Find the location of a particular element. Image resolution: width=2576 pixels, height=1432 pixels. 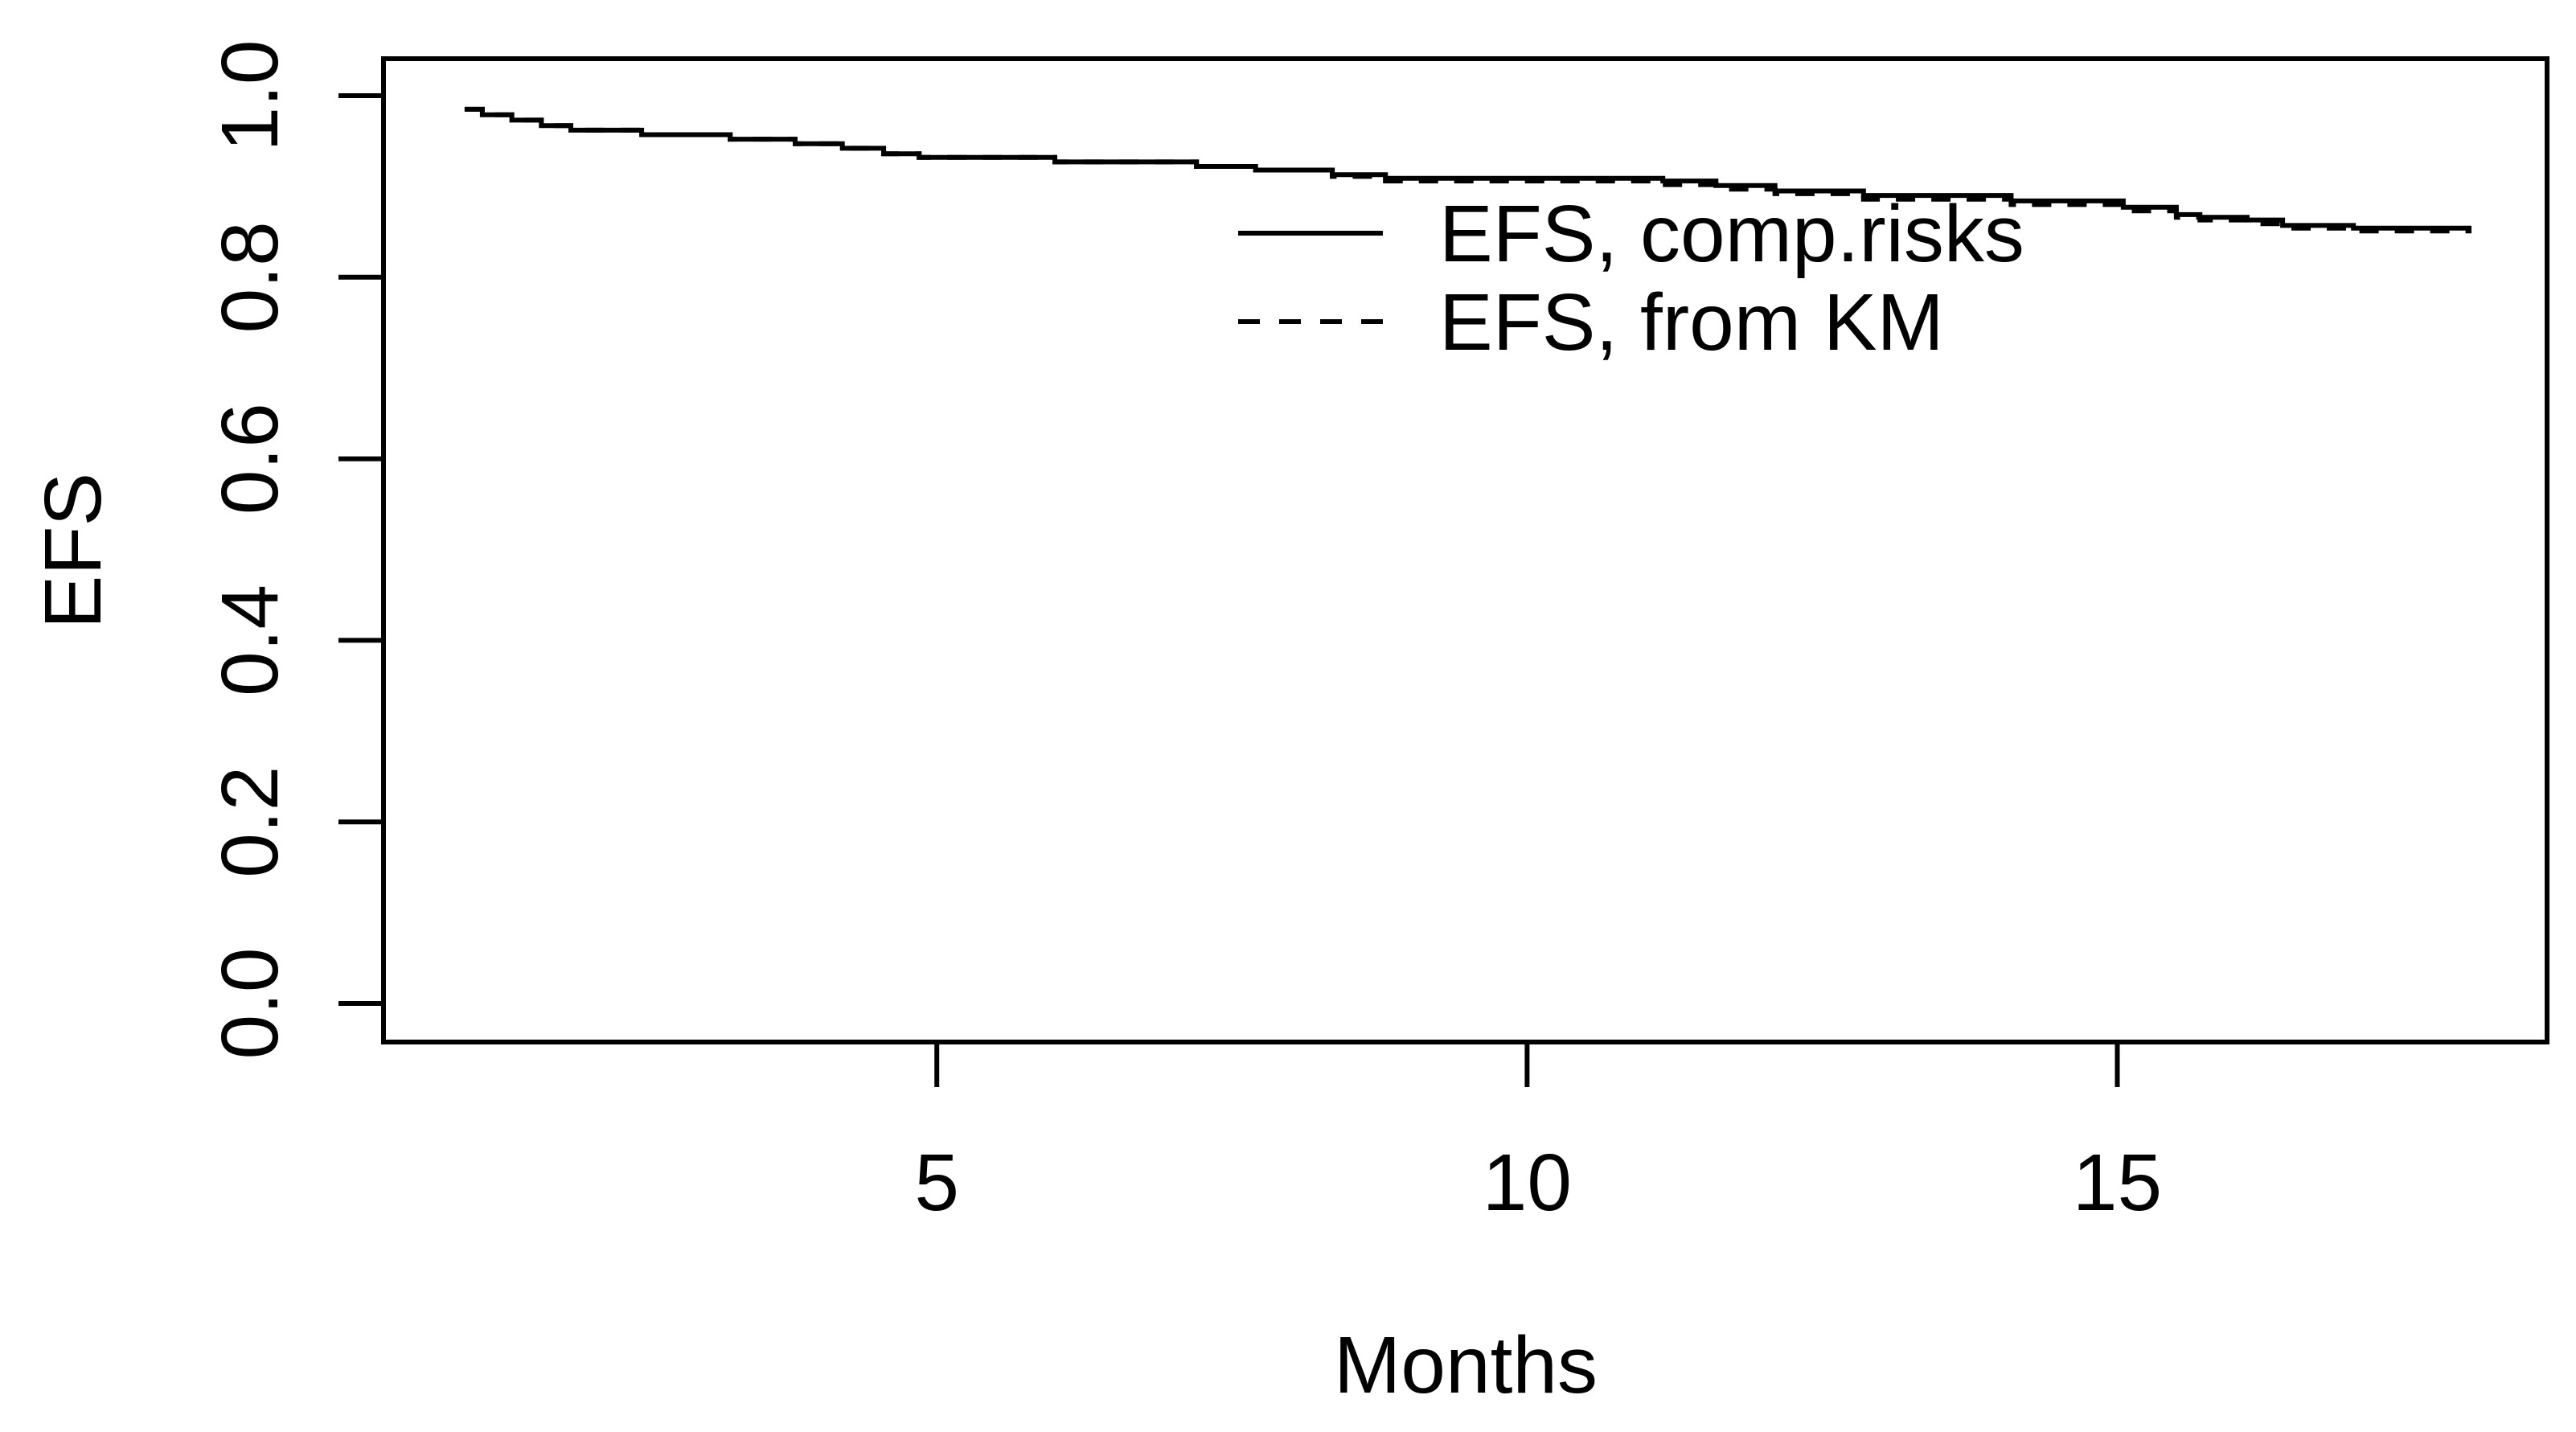

y-axis-tick-label: 1.0 is located at coordinates (250, 95).